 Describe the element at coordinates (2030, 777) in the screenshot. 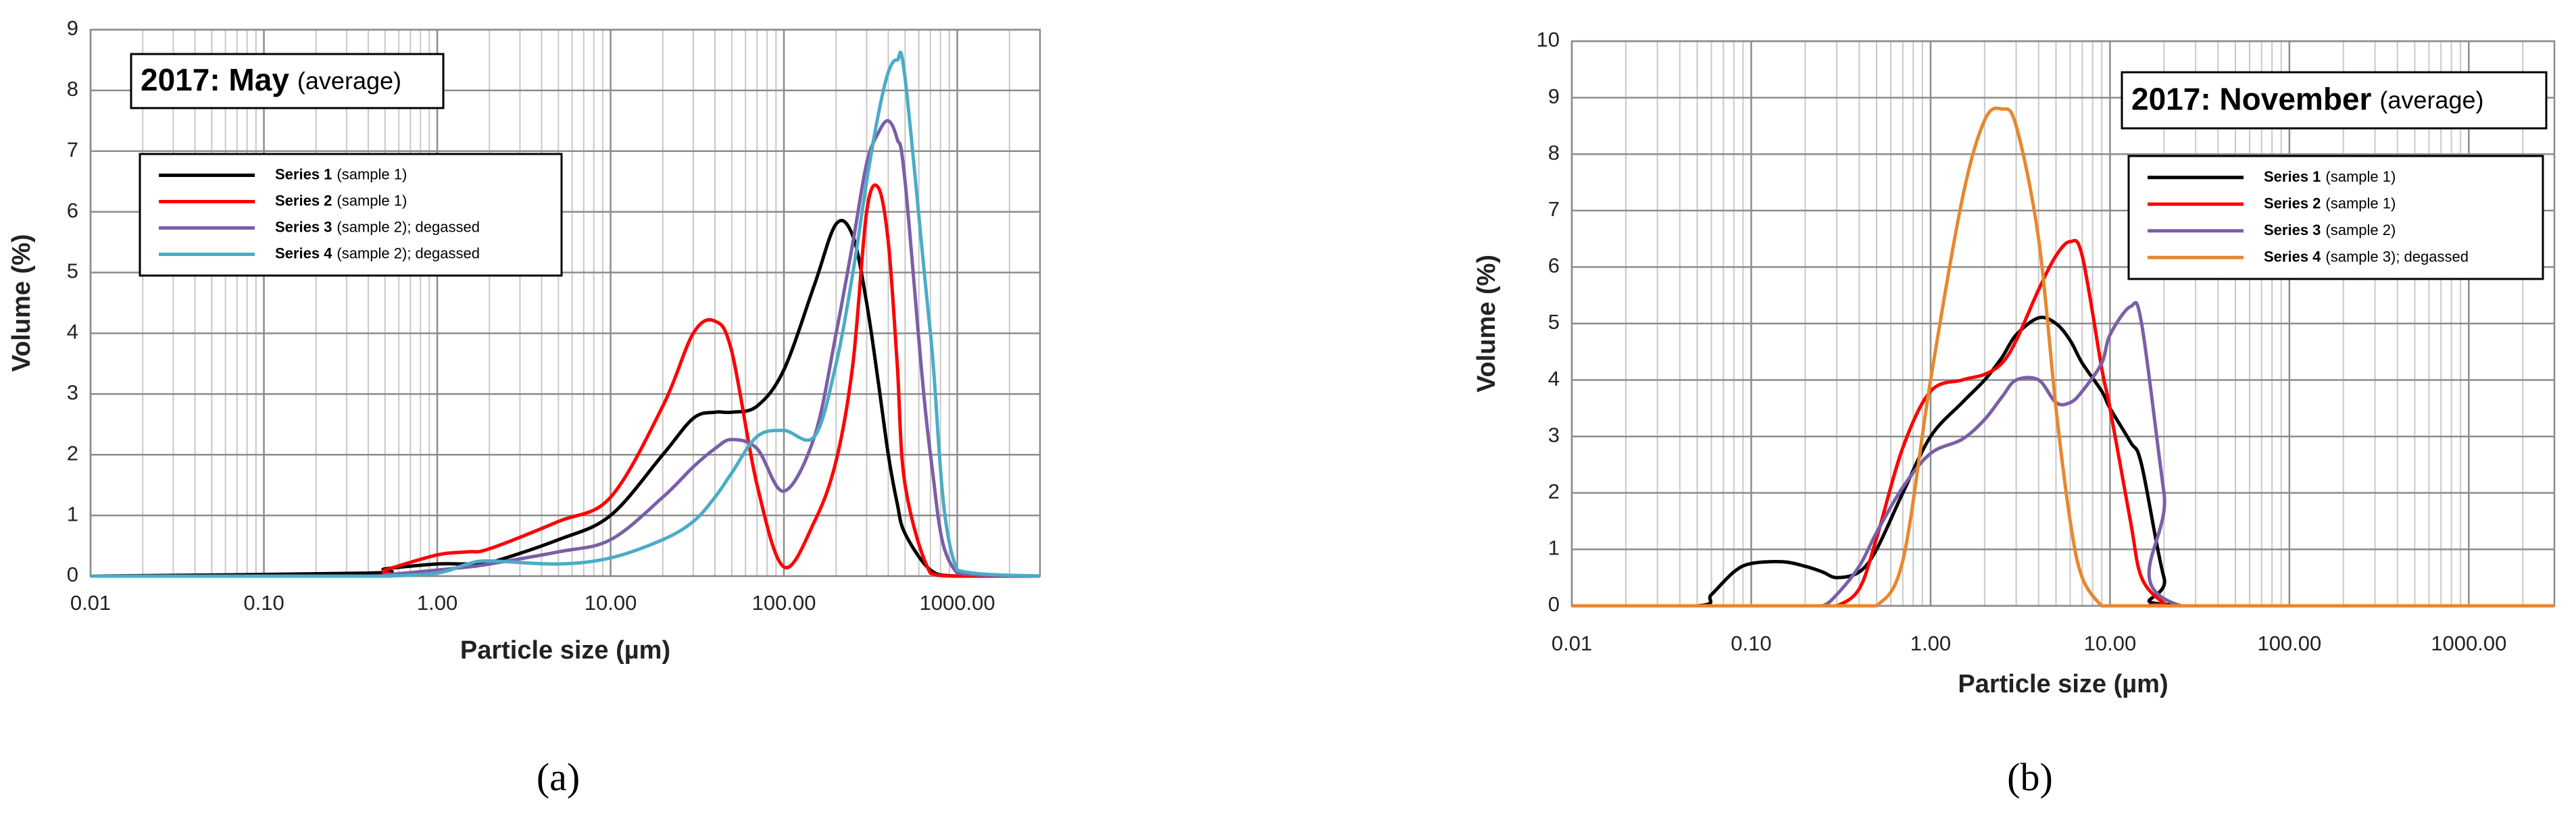

I see `panel-label: (b)` at that location.